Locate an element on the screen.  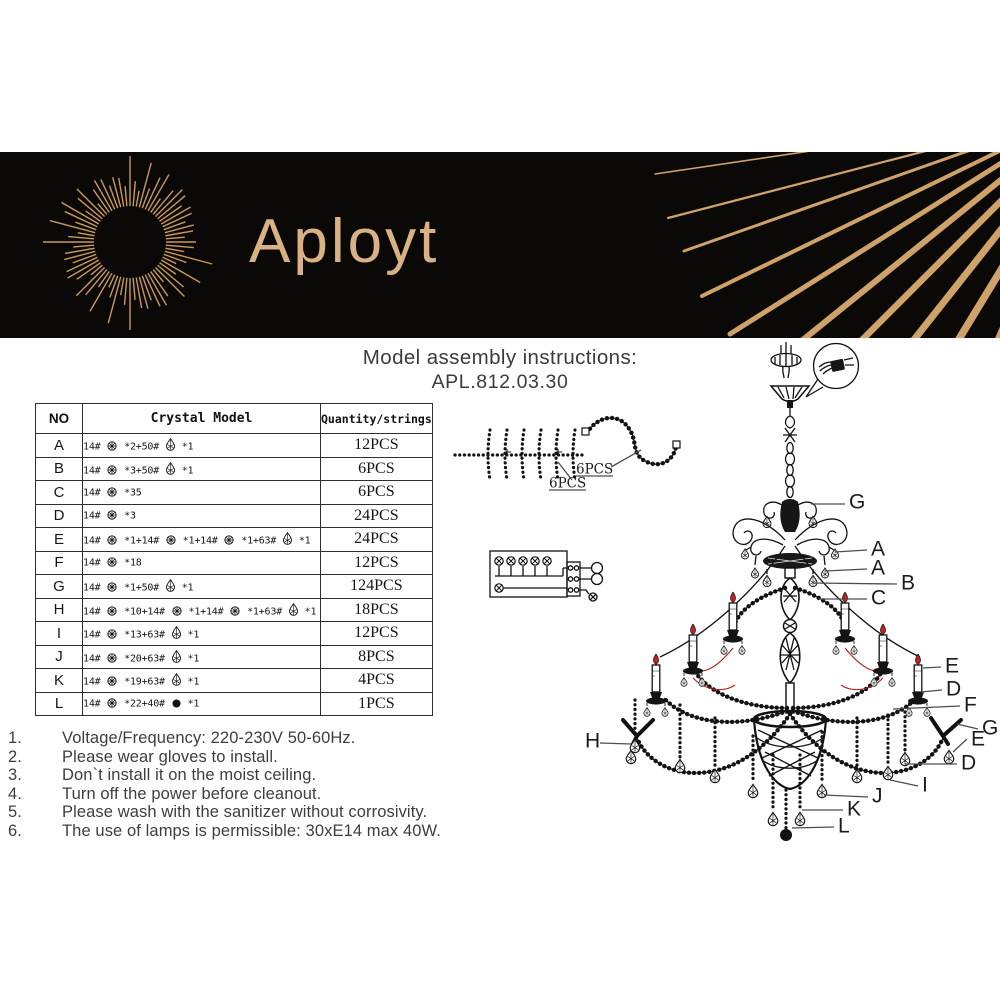
table-row: H 14# *10+14# *1+14# *1+63# *1 18PCS is located at coordinates (234, 609).